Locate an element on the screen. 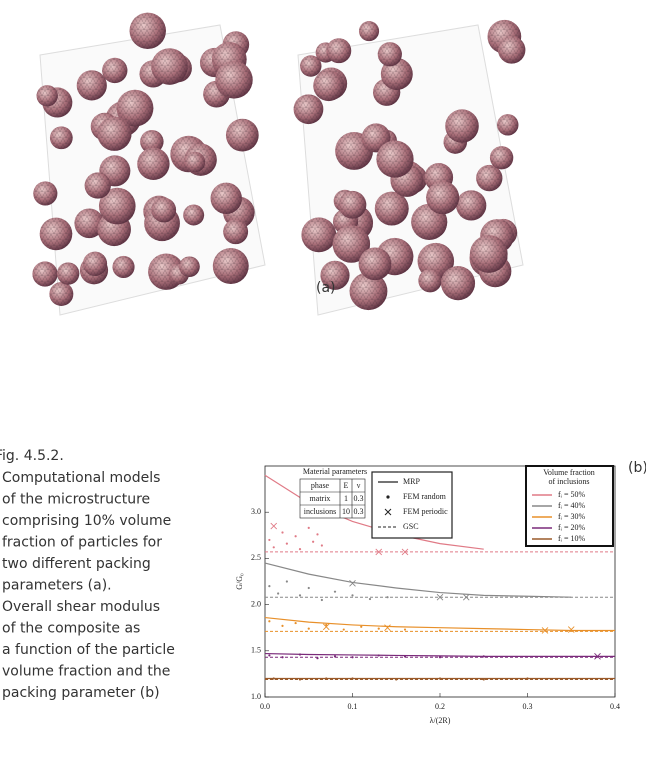  x-tick-label: 0.2 is located at coordinates (440, 706).